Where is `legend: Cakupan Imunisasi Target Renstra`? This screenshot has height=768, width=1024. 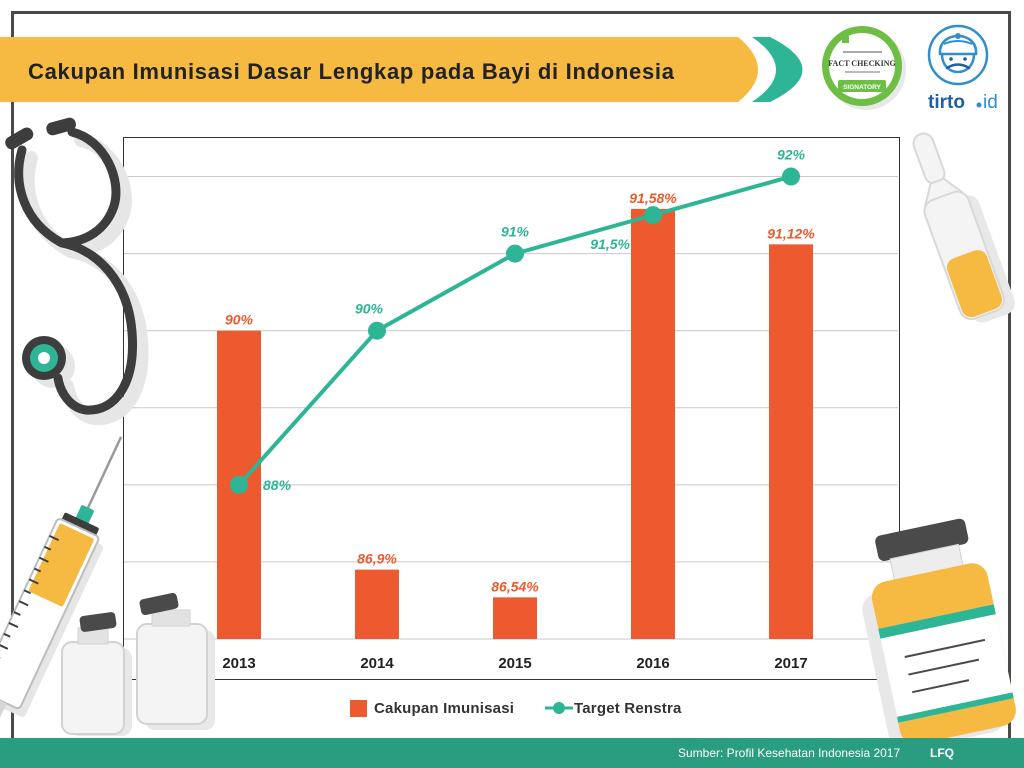 legend: Cakupan Imunisasi Target Renstra is located at coordinates (512, 708).